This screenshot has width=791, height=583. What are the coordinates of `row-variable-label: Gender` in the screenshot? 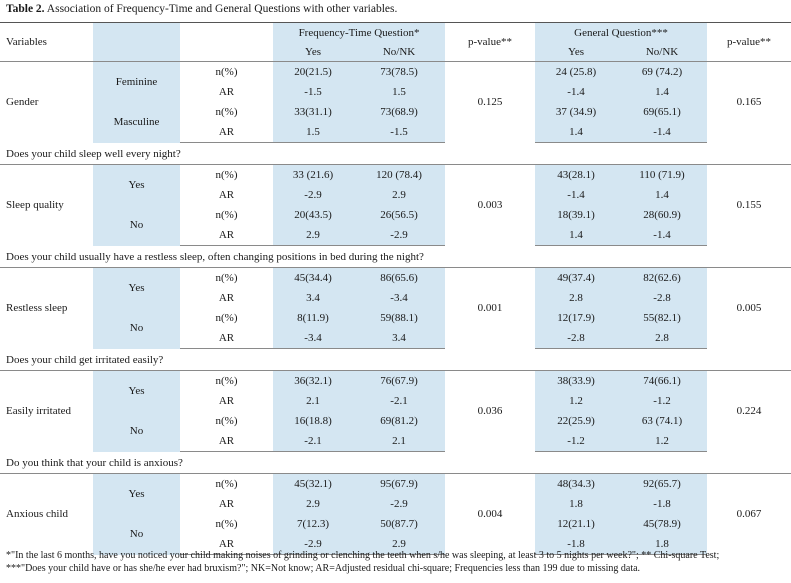 It's located at (22, 102).